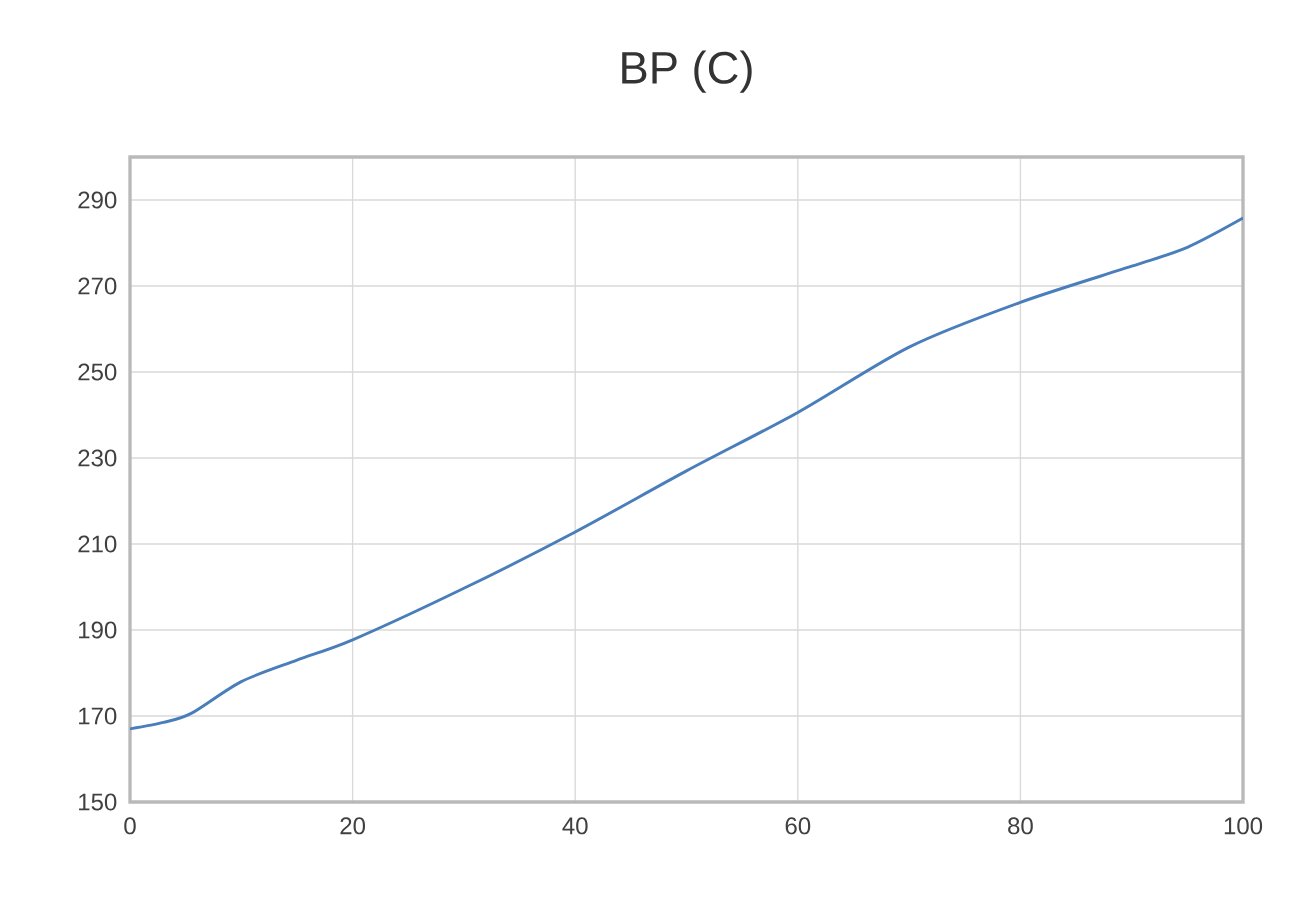 The width and height of the screenshot is (1303, 897). I want to click on x-tick-label: 100, so click(1243, 826).